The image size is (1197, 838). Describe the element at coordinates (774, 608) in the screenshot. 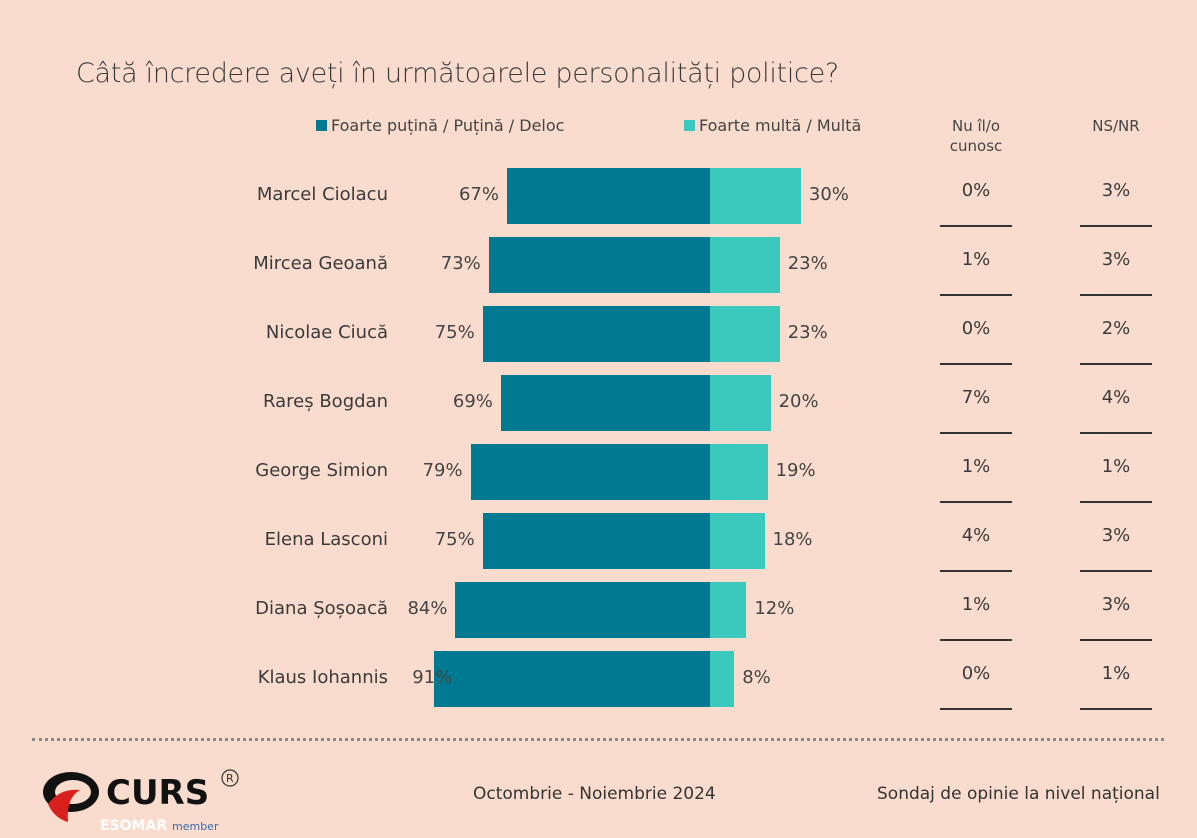

I see `data-label-high: 12%` at that location.